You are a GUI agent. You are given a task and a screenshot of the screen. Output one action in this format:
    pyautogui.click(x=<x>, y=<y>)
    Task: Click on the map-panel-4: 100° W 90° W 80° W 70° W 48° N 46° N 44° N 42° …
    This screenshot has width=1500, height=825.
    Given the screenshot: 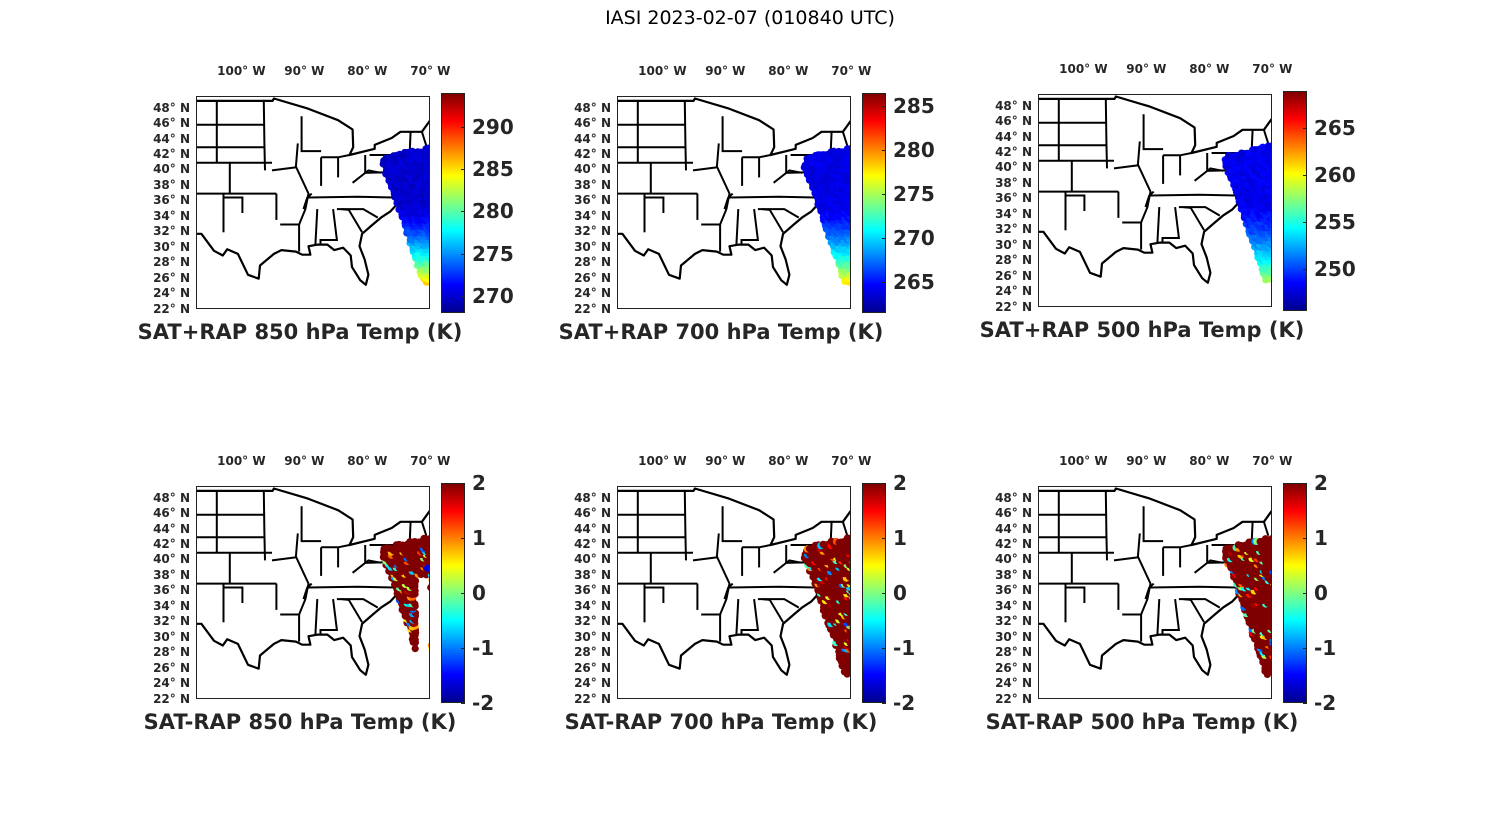 What is the action you would take?
    pyautogui.click(x=340, y=600)
    